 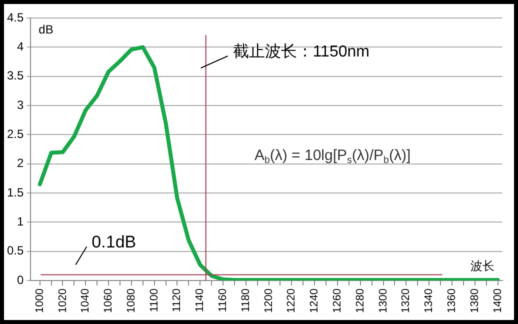 I want to click on y-tick-label: 0, so click(x=20, y=279).